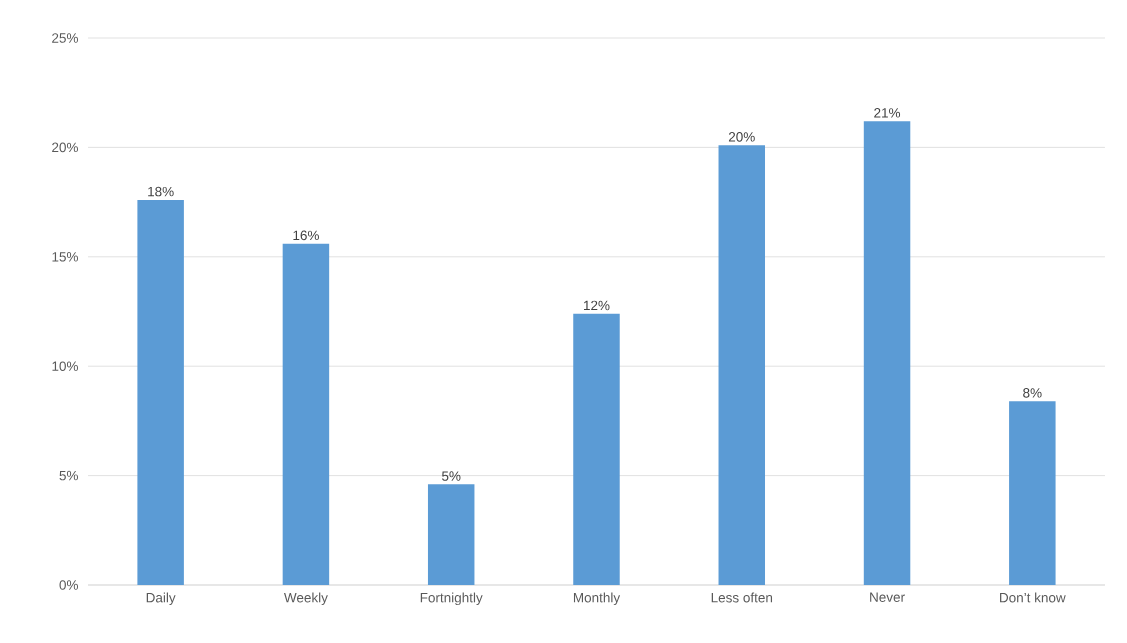  What do you see at coordinates (65, 257) in the screenshot?
I see `y-tick-label: 15%` at bounding box center [65, 257].